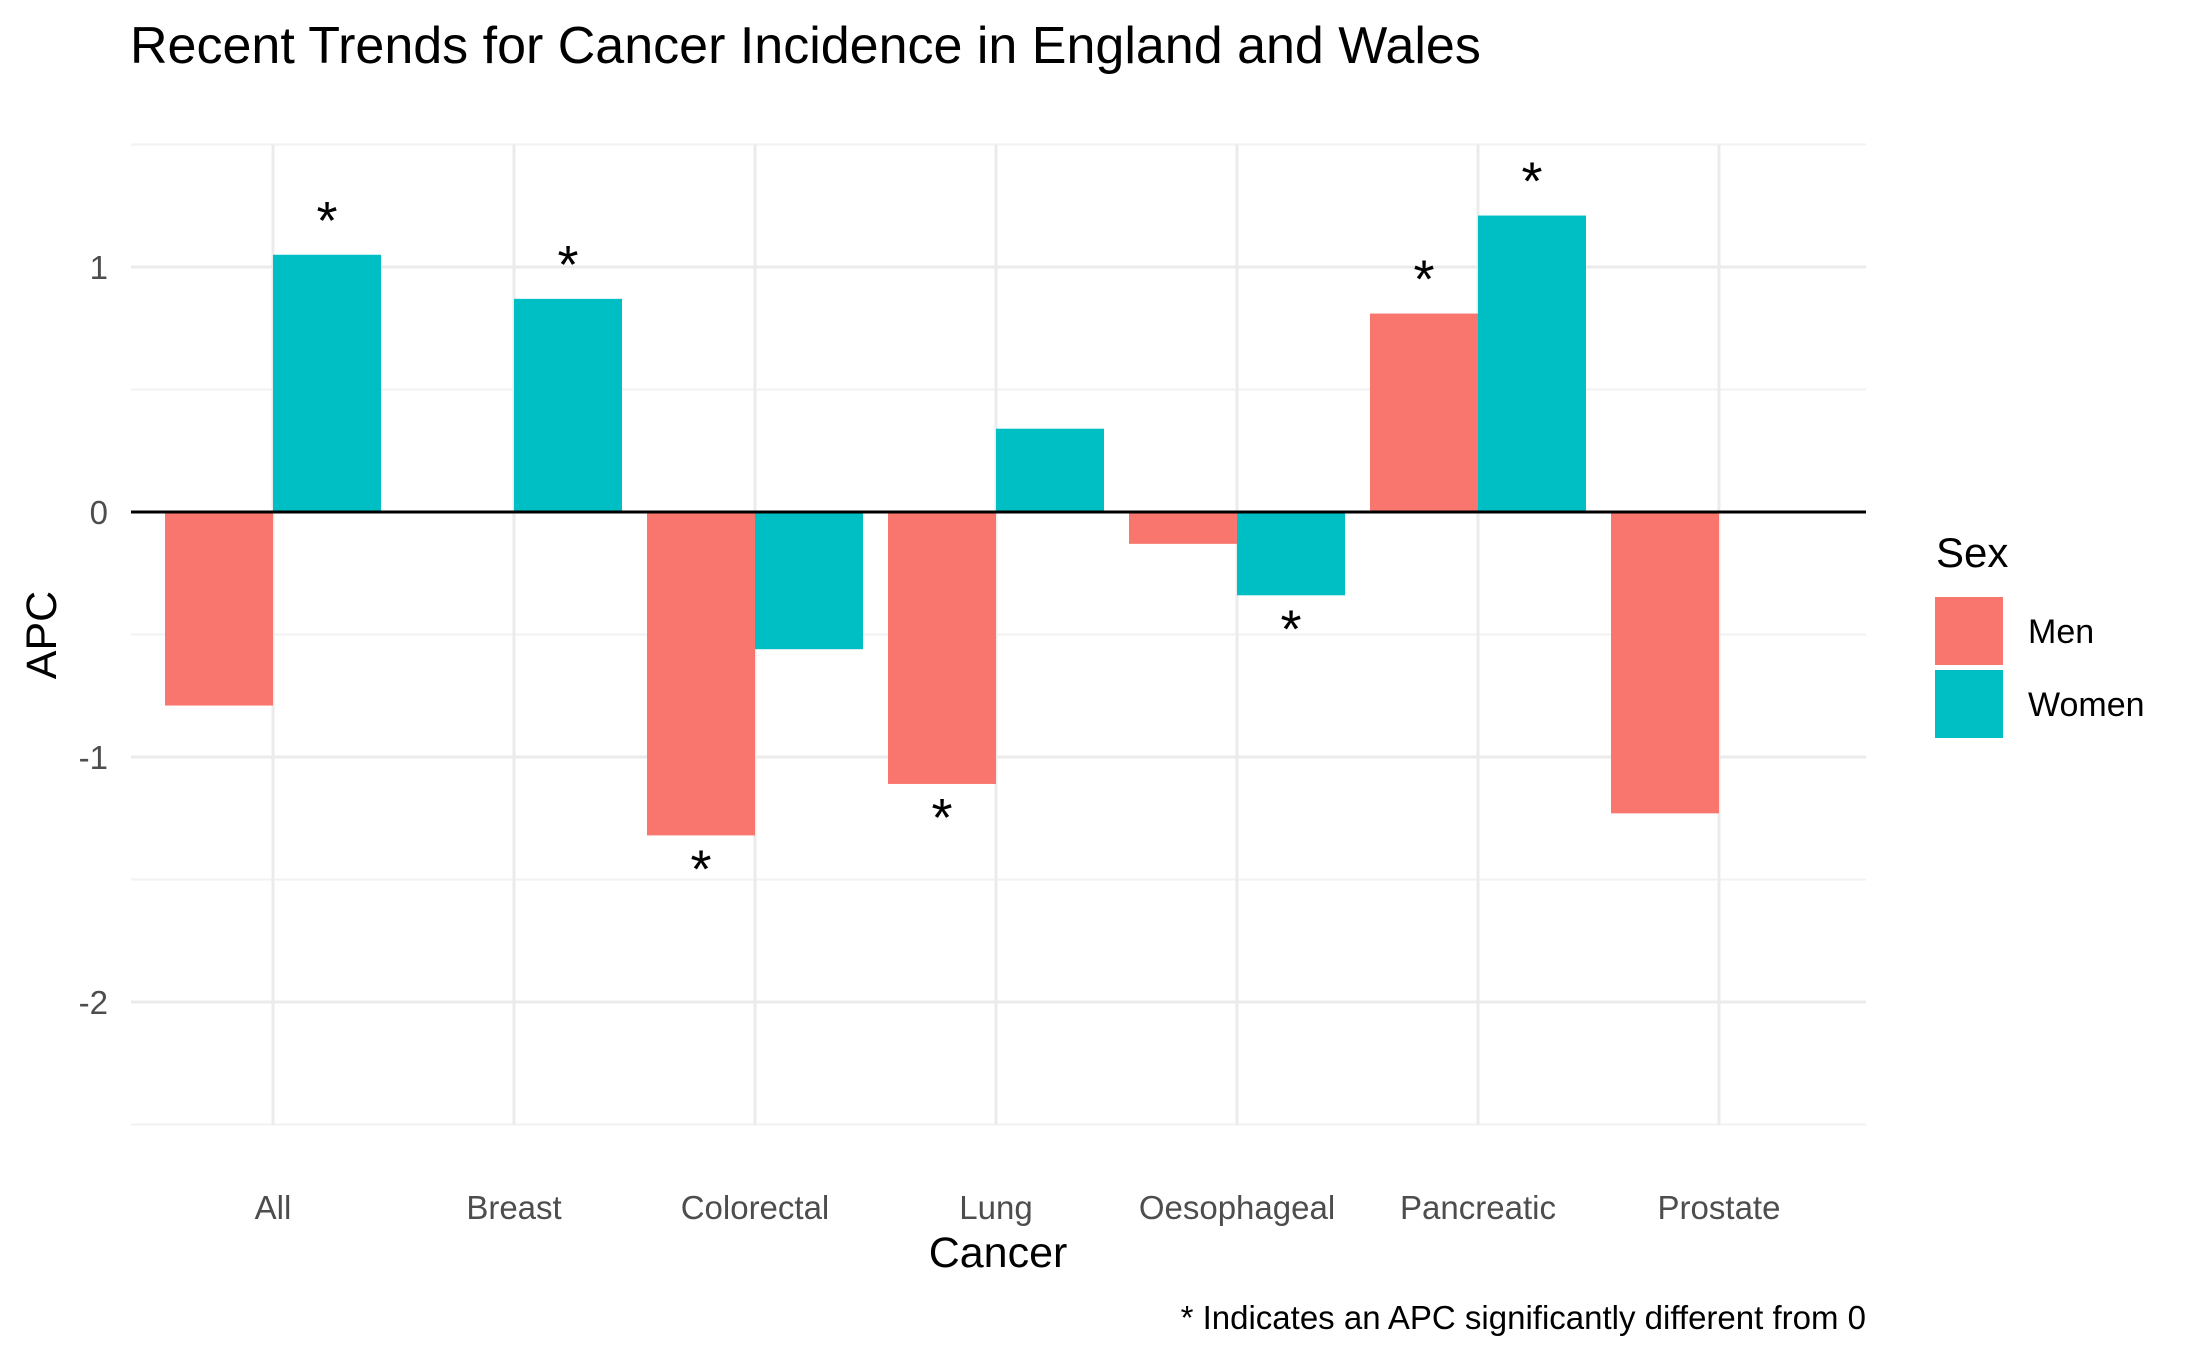 The width and height of the screenshot is (2187, 1349). What do you see at coordinates (99, 512) in the screenshot?
I see `y-tick-label: 0` at bounding box center [99, 512].